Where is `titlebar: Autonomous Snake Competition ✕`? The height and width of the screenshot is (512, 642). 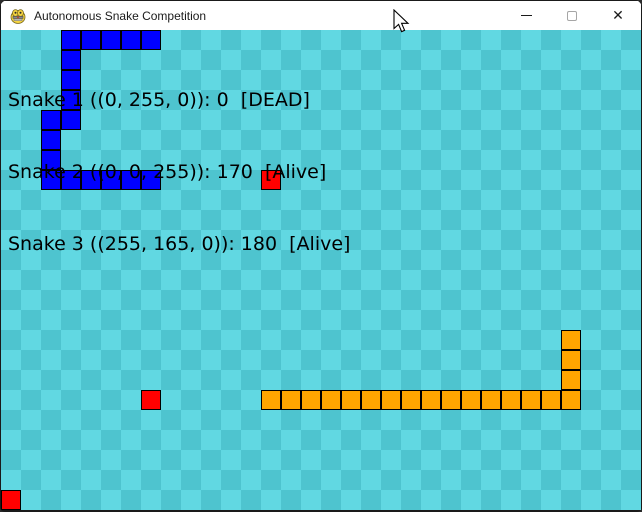 titlebar: Autonomous Snake Competition ✕ is located at coordinates (321, 15).